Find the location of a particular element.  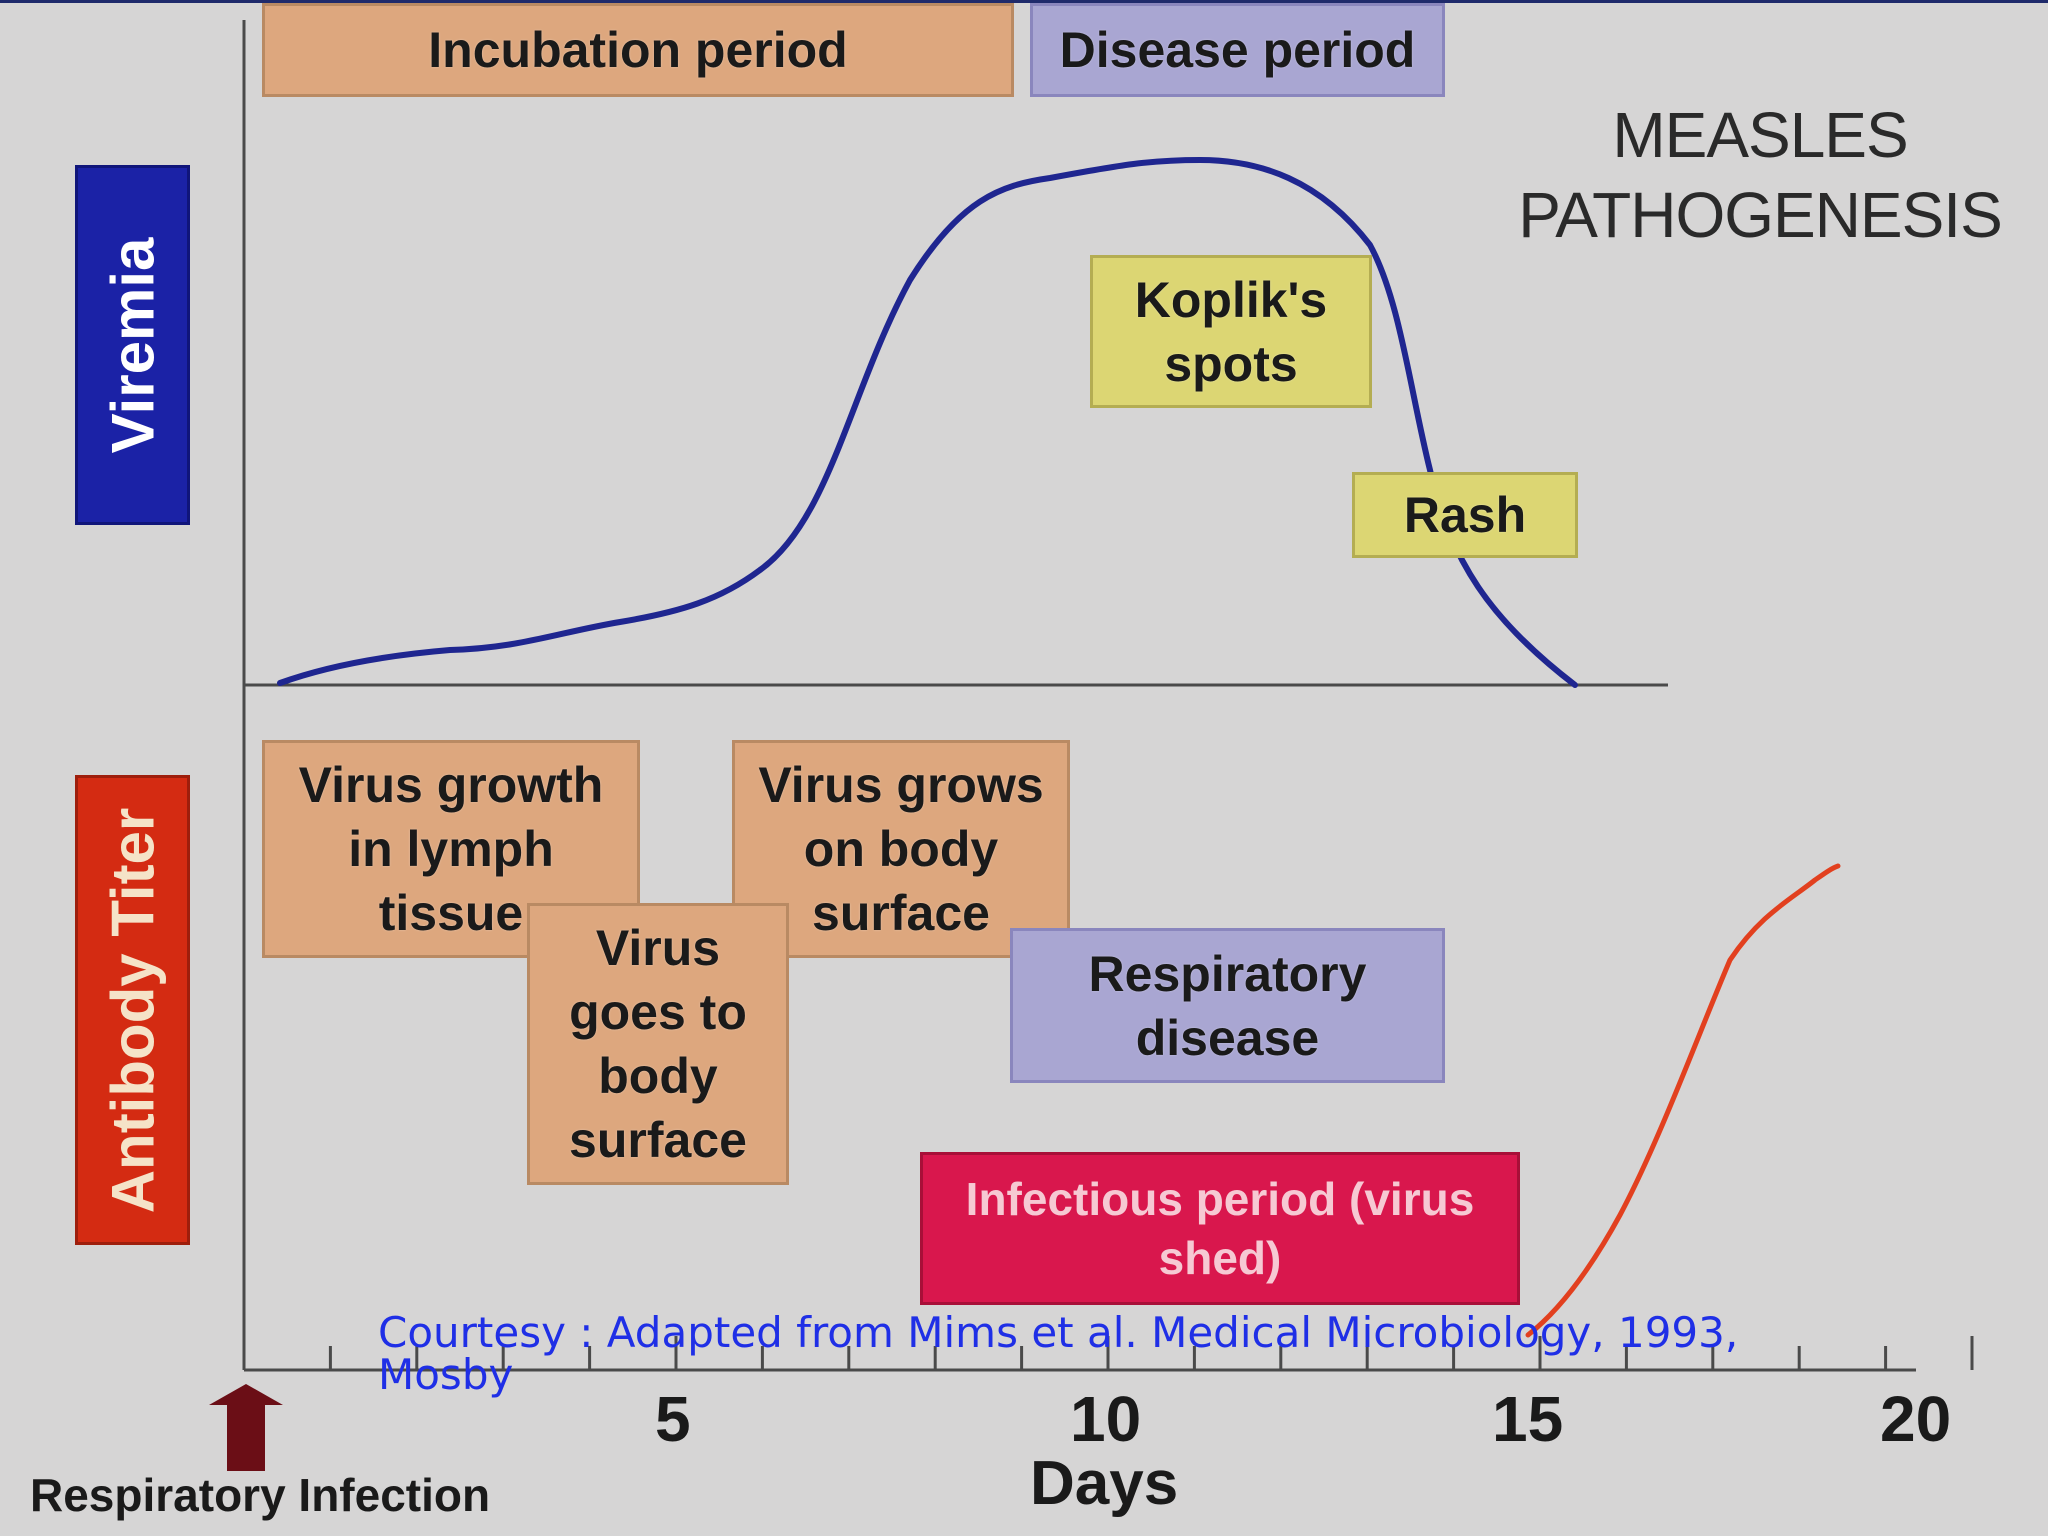

tick-label-5: 5 is located at coordinates (673, 1419).